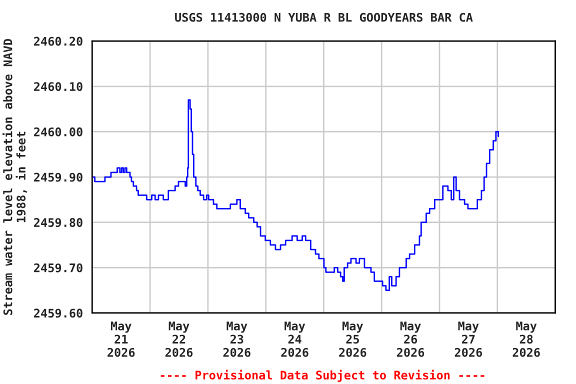  Describe the element at coordinates (410, 339) in the screenshot. I see `x-tick-label: May 26 2026` at that location.